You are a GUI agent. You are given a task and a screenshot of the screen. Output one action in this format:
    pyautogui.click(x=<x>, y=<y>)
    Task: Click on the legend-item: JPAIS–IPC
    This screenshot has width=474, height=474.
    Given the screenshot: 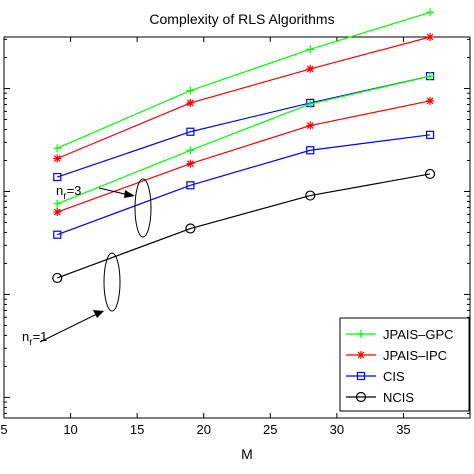 What is the action you would take?
    pyautogui.click(x=396, y=355)
    